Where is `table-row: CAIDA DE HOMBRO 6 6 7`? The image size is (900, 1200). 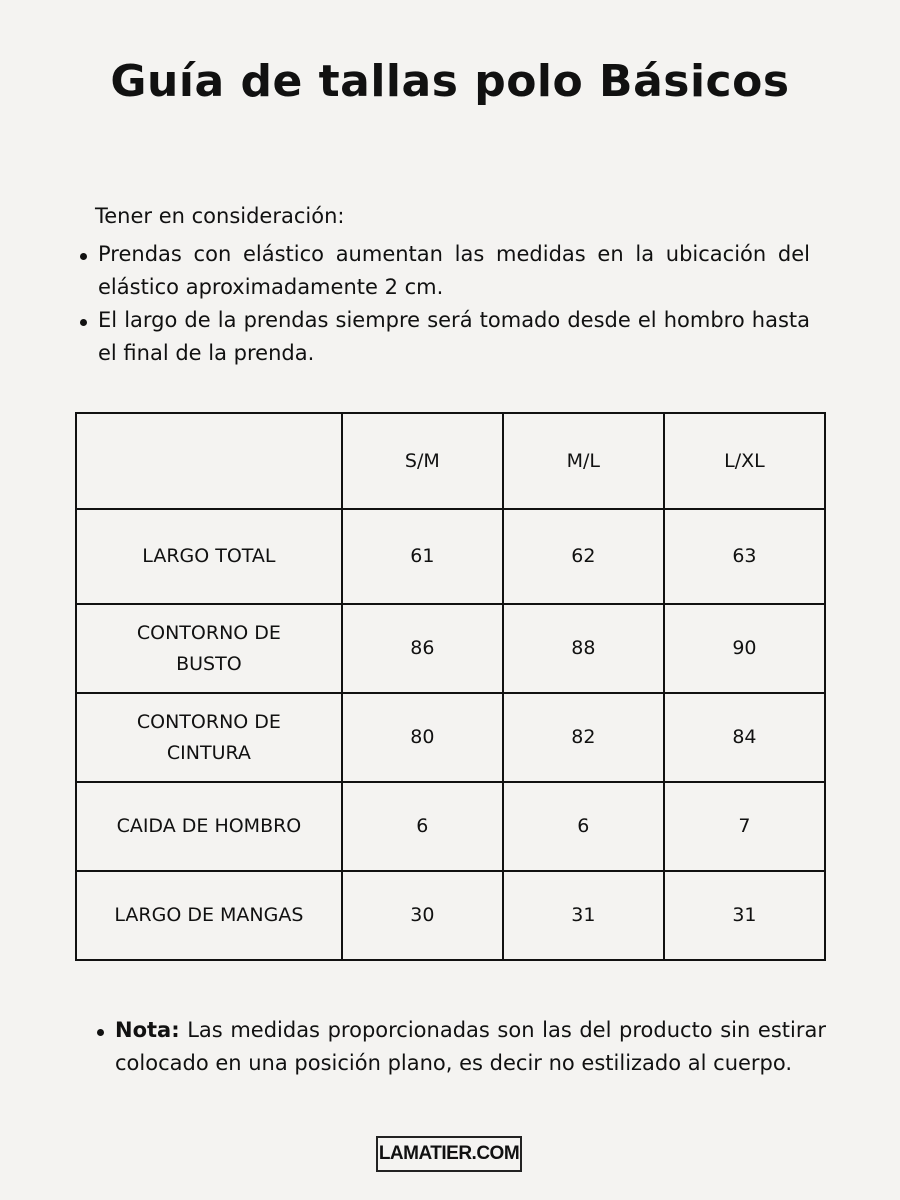 table-row: CAIDA DE HOMBRO 6 6 7 is located at coordinates (451, 826).